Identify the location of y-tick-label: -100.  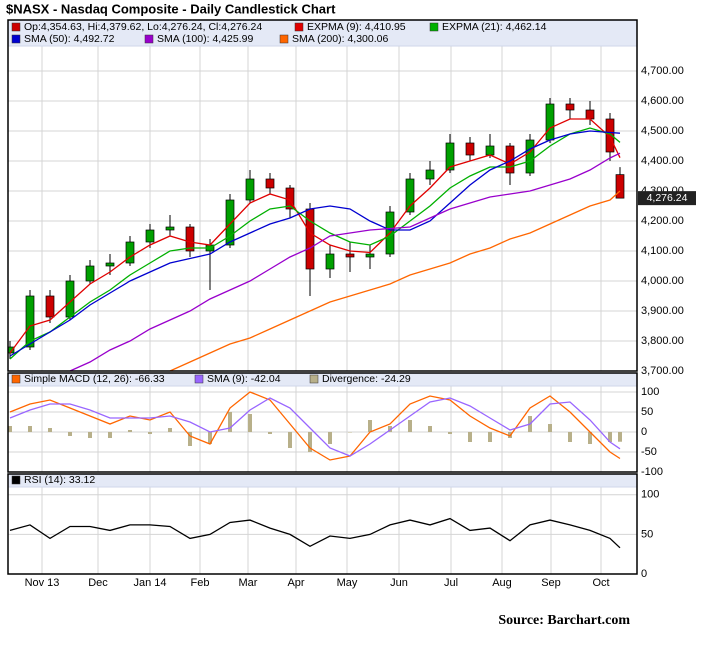
(652, 472).